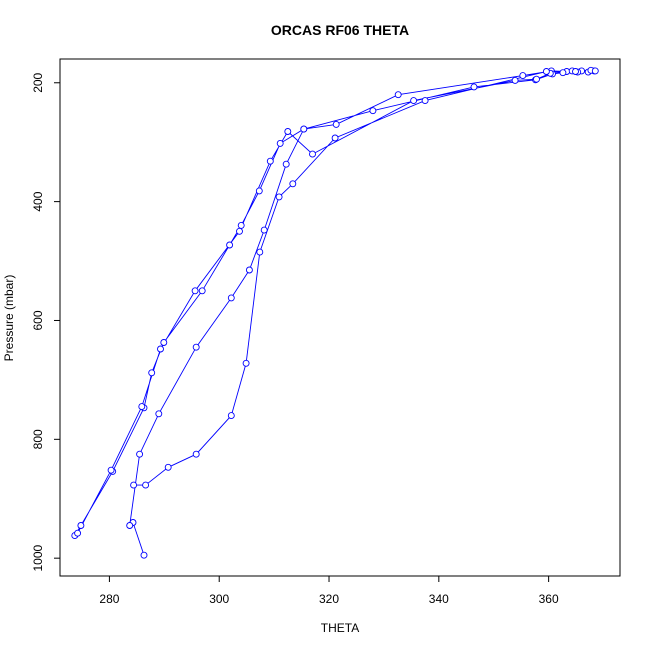 This screenshot has height=650, width=650. Describe the element at coordinates (45, 322) in the screenshot. I see `y-axis: 200 400 600 800 1000` at that location.